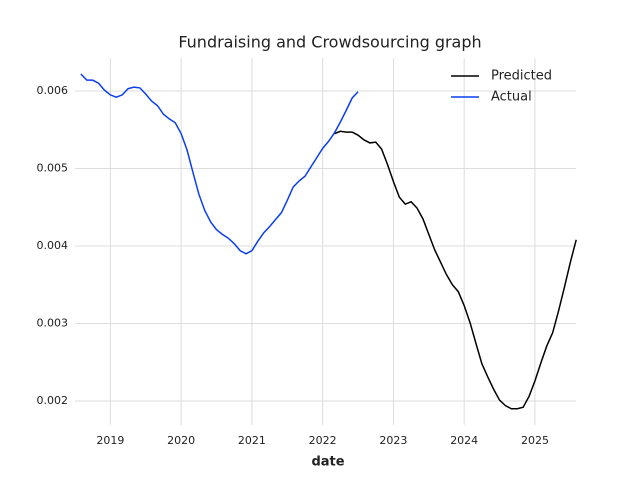 The height and width of the screenshot is (480, 640). I want to click on x-tick-label: 2022, so click(323, 440).